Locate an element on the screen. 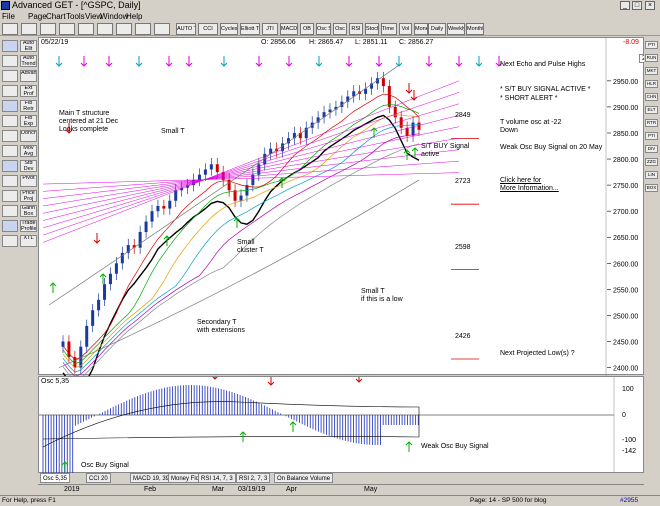  toolbar-time-trend-button: Time Trend is located at coordinates (389, 29).